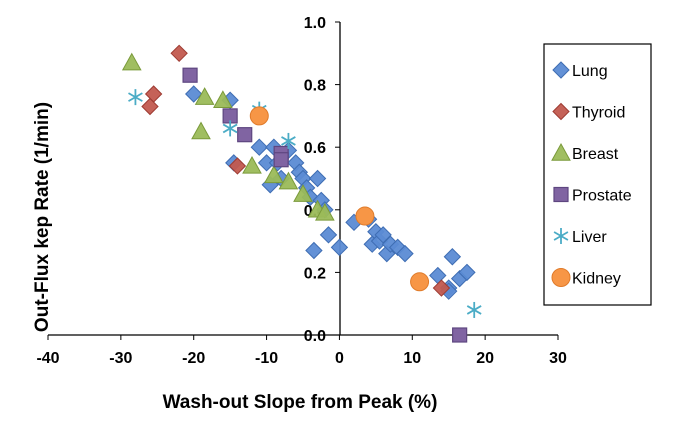 This screenshot has height=433, width=679. Describe the element at coordinates (590, 71) in the screenshot. I see `legend-lung-label: Lung` at that location.